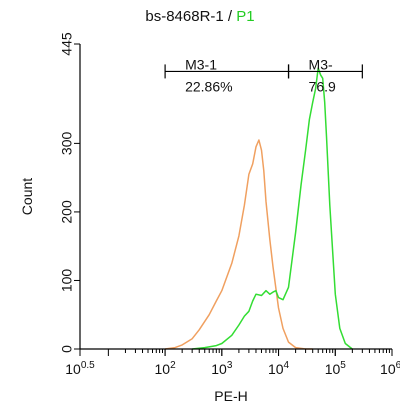 The width and height of the screenshot is (400, 418). Describe the element at coordinates (398, 365) in the screenshot. I see `x-tick-exponent-5: 6.` at that location.